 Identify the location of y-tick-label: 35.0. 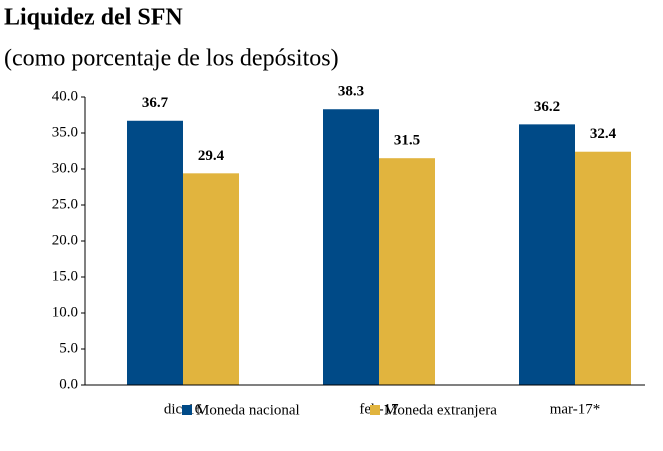
(65, 132).